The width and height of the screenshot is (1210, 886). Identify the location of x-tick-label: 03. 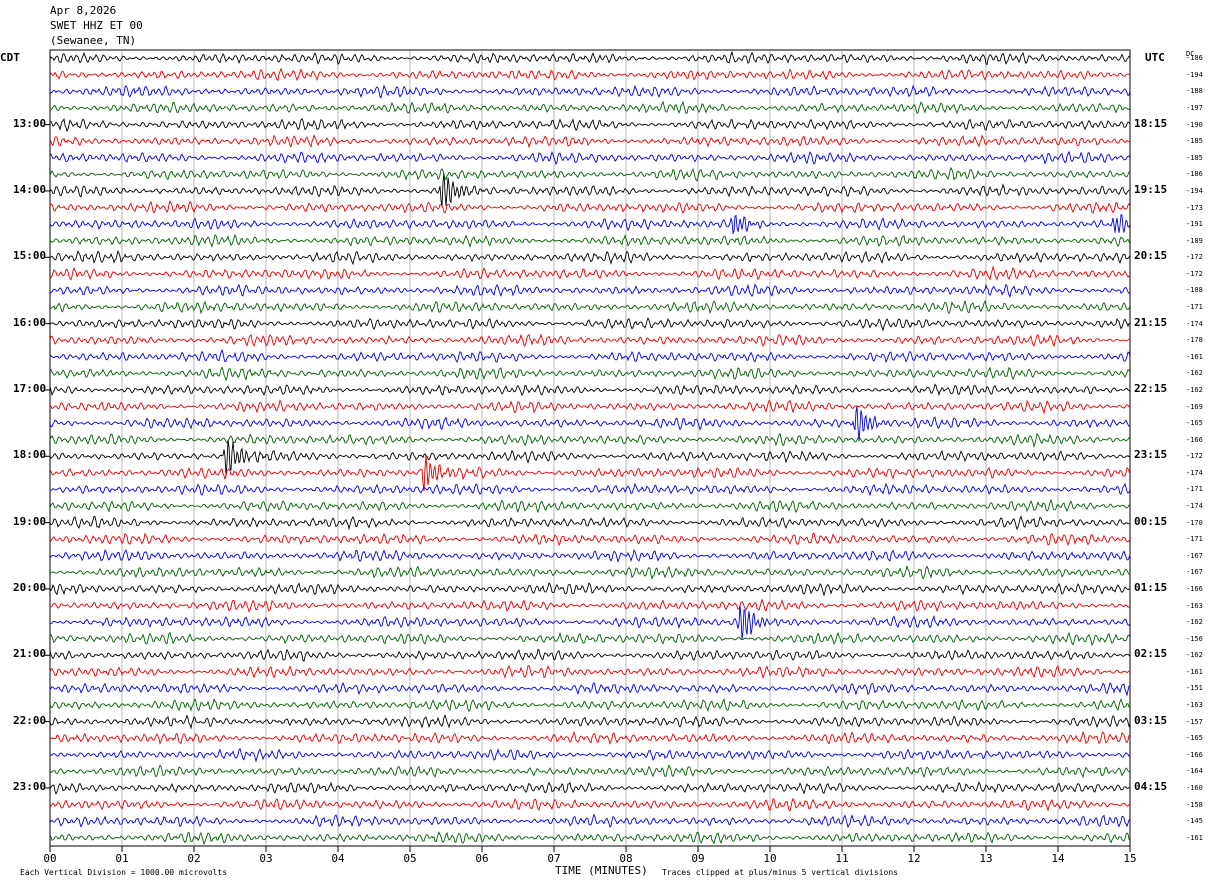
(265, 858).